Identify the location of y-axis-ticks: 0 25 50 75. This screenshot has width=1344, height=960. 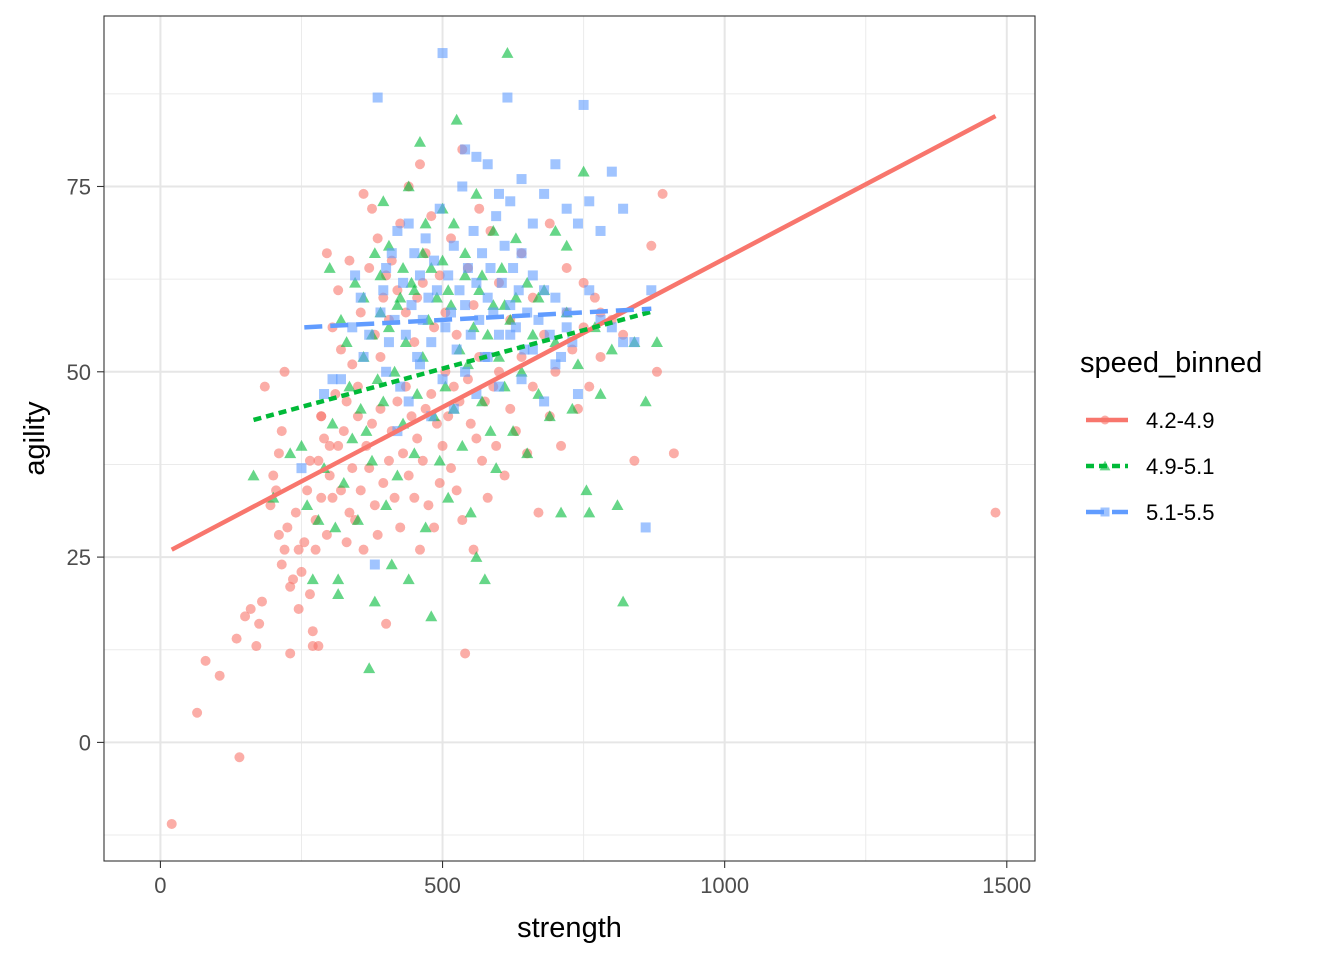
(85, 464).